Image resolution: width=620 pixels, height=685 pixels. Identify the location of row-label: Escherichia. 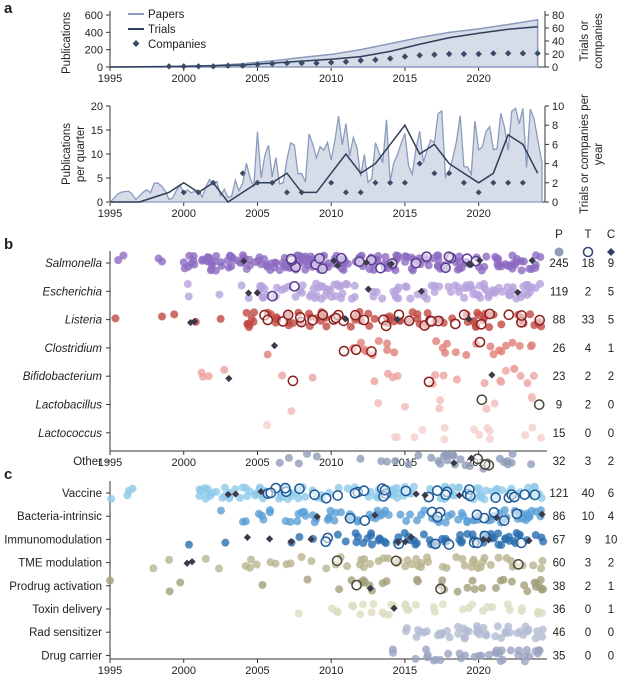
(72, 292).